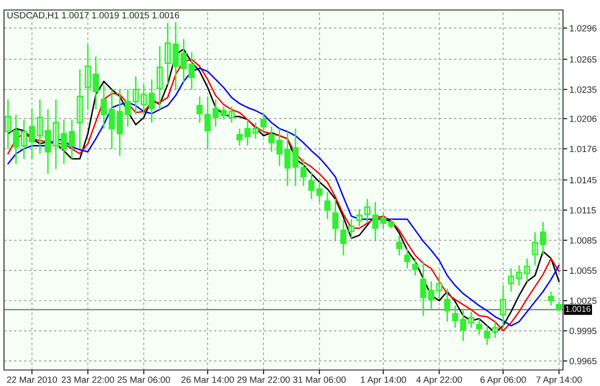 This screenshot has width=600, height=386. I want to click on y-tick-label: 0.9995, so click(583, 331).